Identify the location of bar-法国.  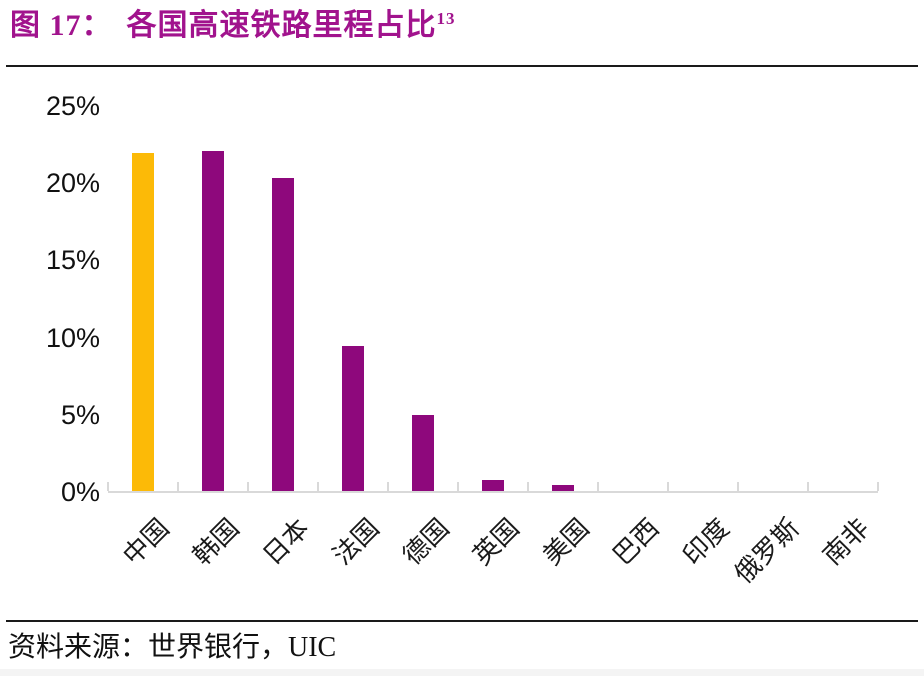
(353, 418).